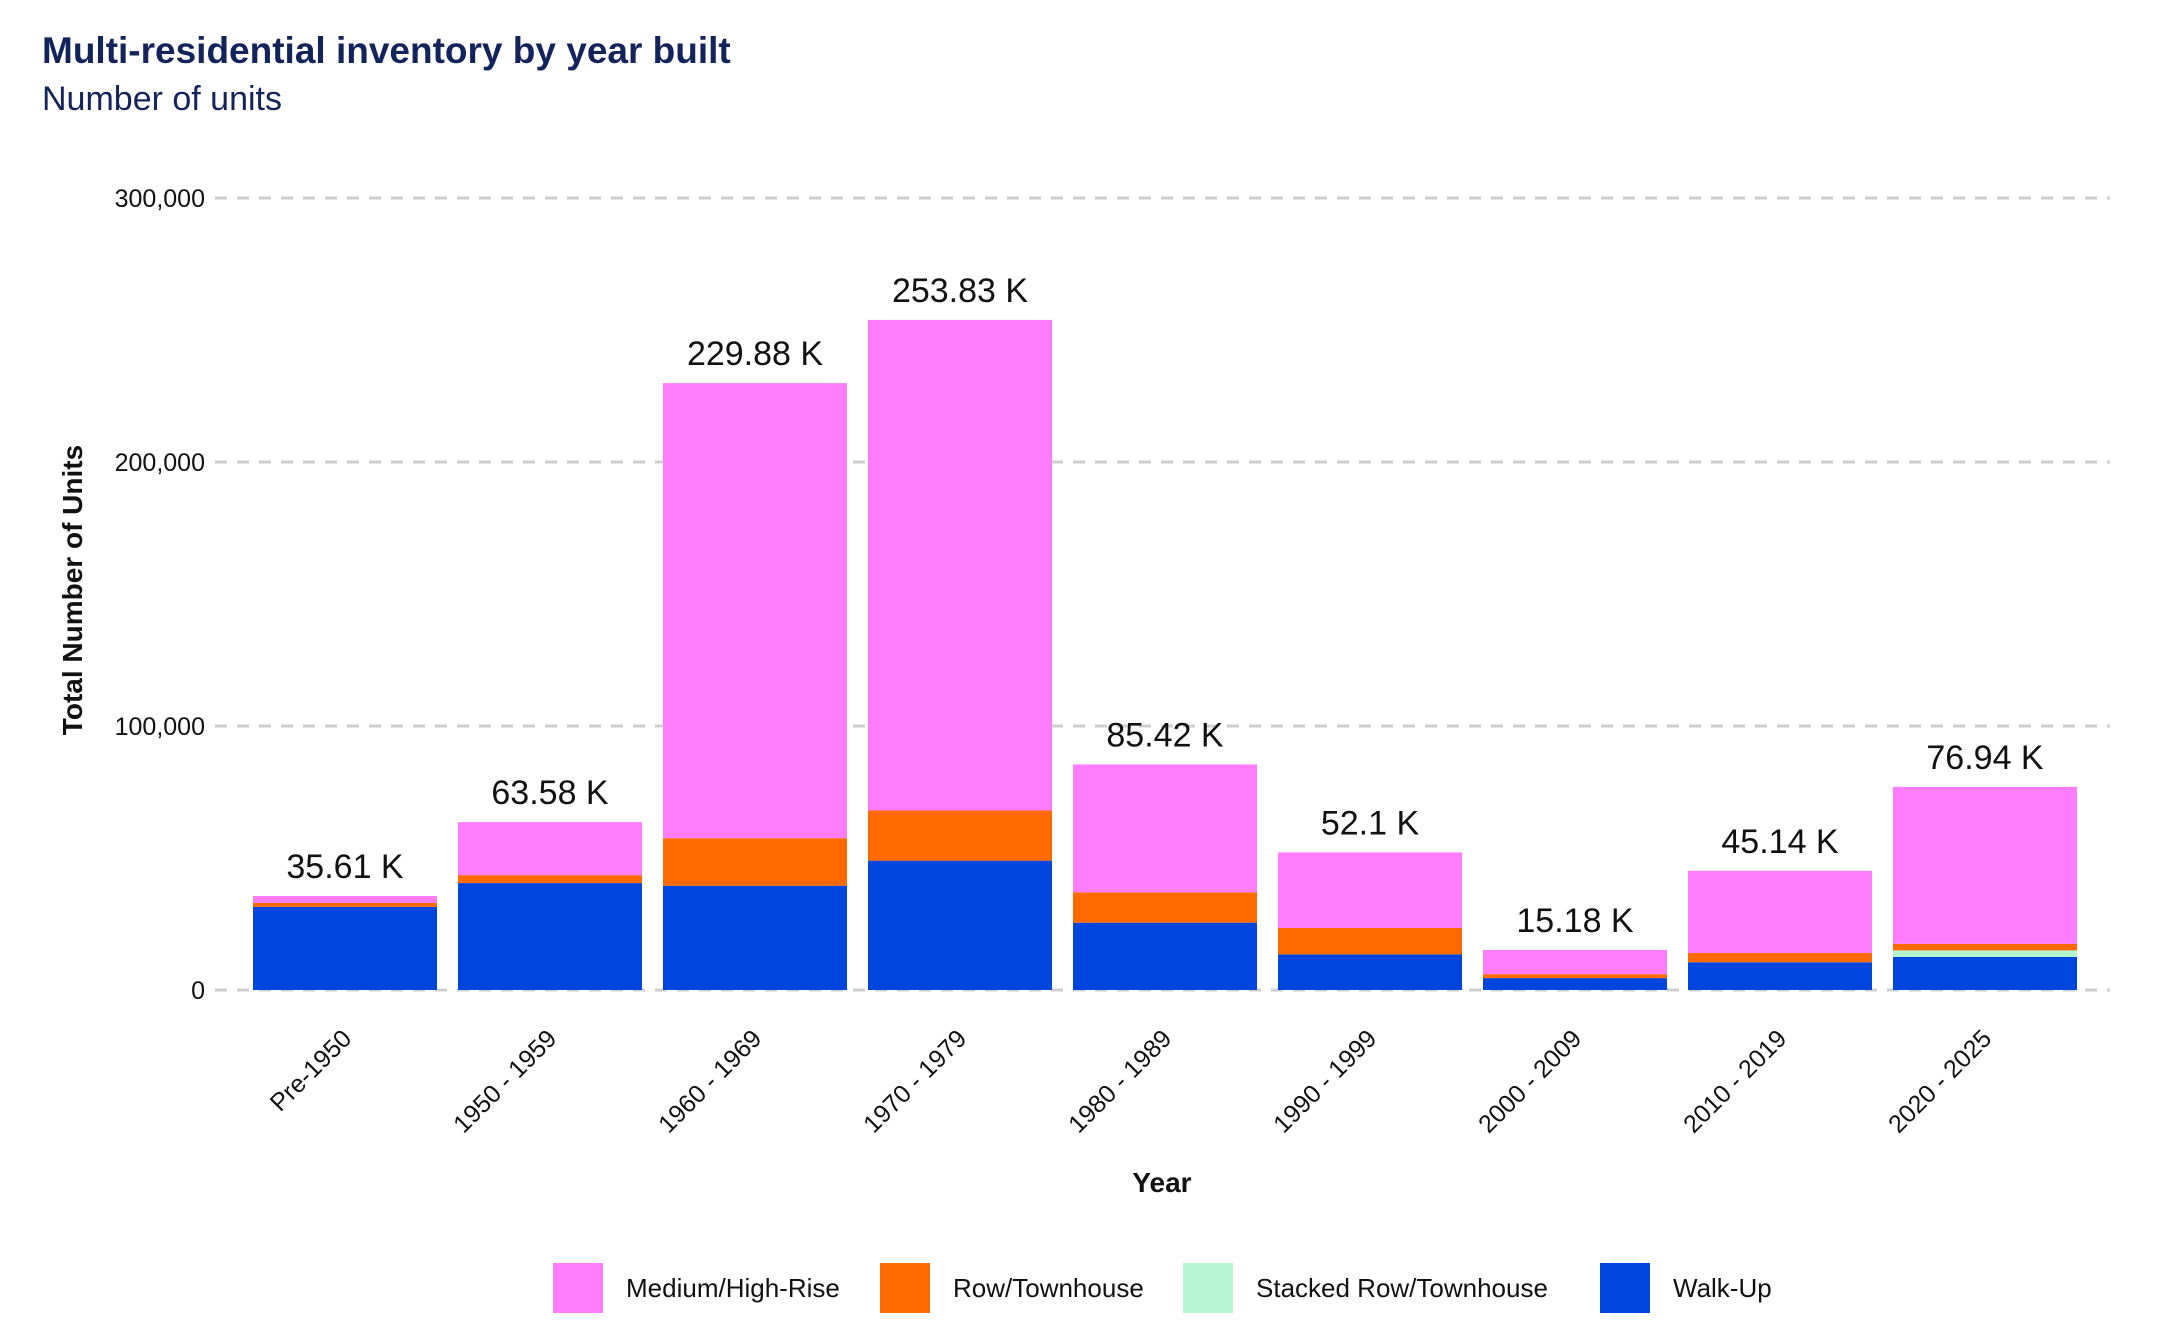 This screenshot has height=1330, width=2180. I want to click on bar-total-label: 15.18 K, so click(1575, 921).